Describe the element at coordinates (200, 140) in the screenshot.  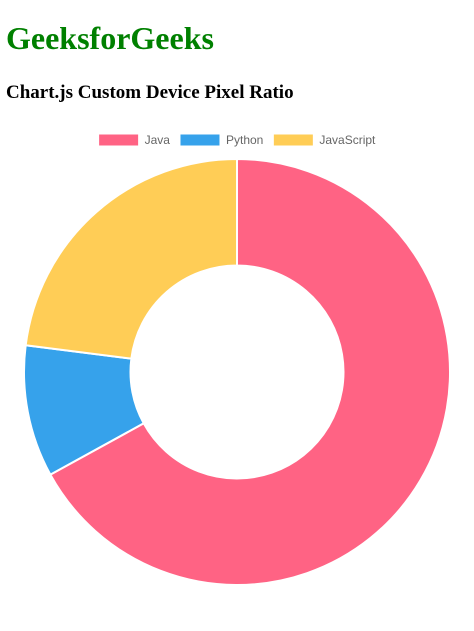
I see `legend-swatch-python` at that location.